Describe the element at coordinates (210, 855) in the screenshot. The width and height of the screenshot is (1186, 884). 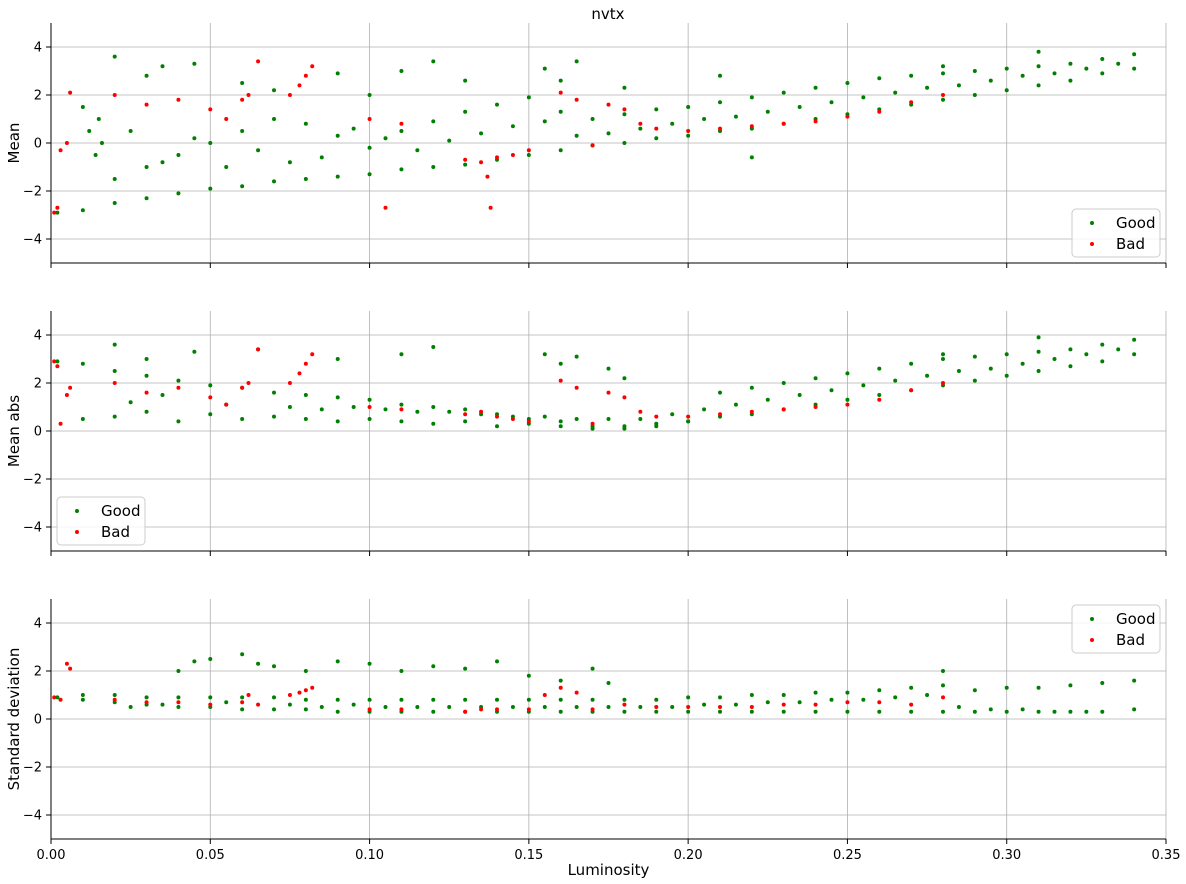
I see `x-tick-label: 0.05` at that location.